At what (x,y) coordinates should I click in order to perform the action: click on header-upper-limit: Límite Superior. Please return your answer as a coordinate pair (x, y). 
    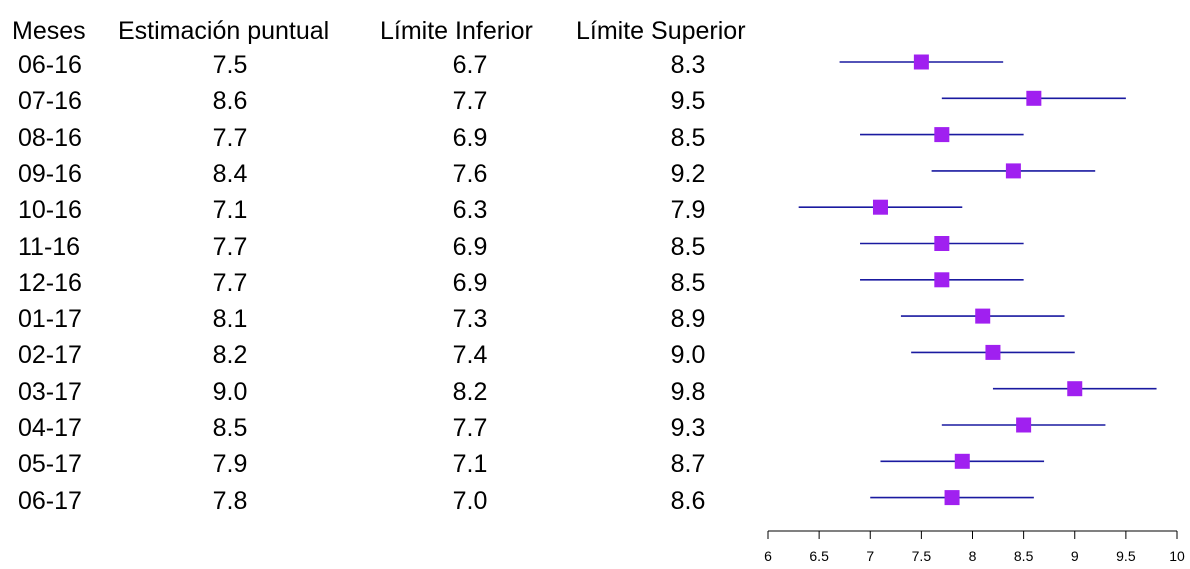
    Looking at the image, I should click on (661, 31).